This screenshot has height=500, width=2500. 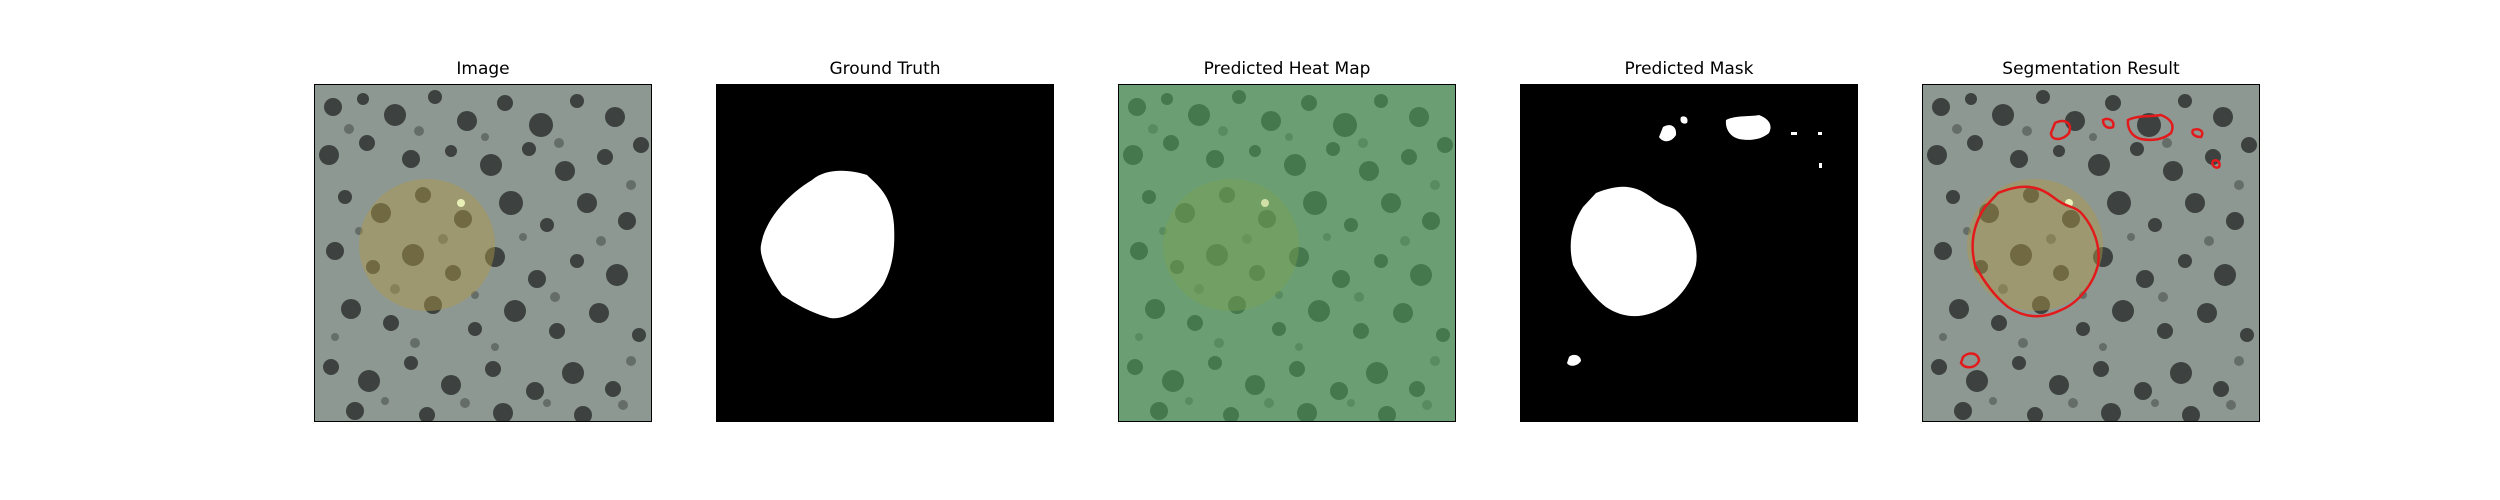 I want to click on panel-title-ground-truth: Ground Truth, so click(x=885, y=69).